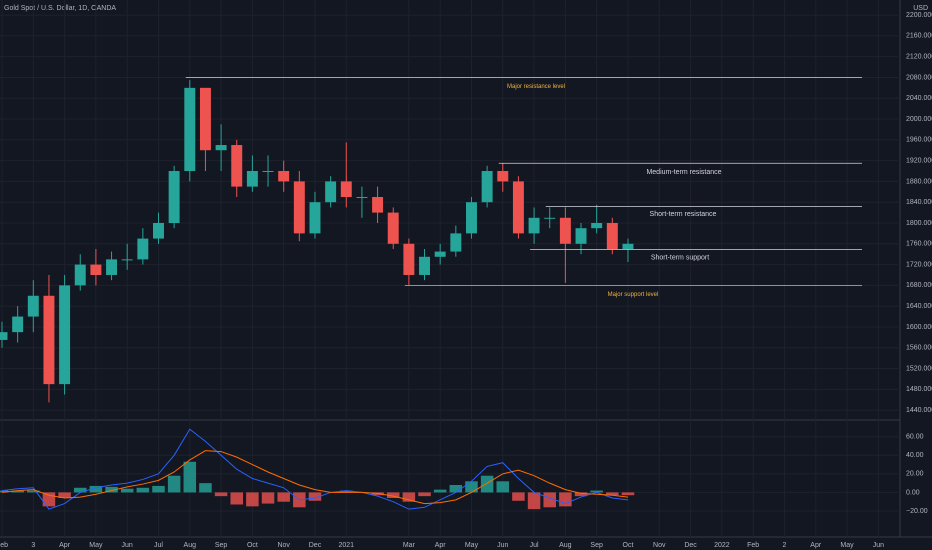  What do you see at coordinates (722, 545) in the screenshot?
I see `x-tick-label: 2022` at bounding box center [722, 545].